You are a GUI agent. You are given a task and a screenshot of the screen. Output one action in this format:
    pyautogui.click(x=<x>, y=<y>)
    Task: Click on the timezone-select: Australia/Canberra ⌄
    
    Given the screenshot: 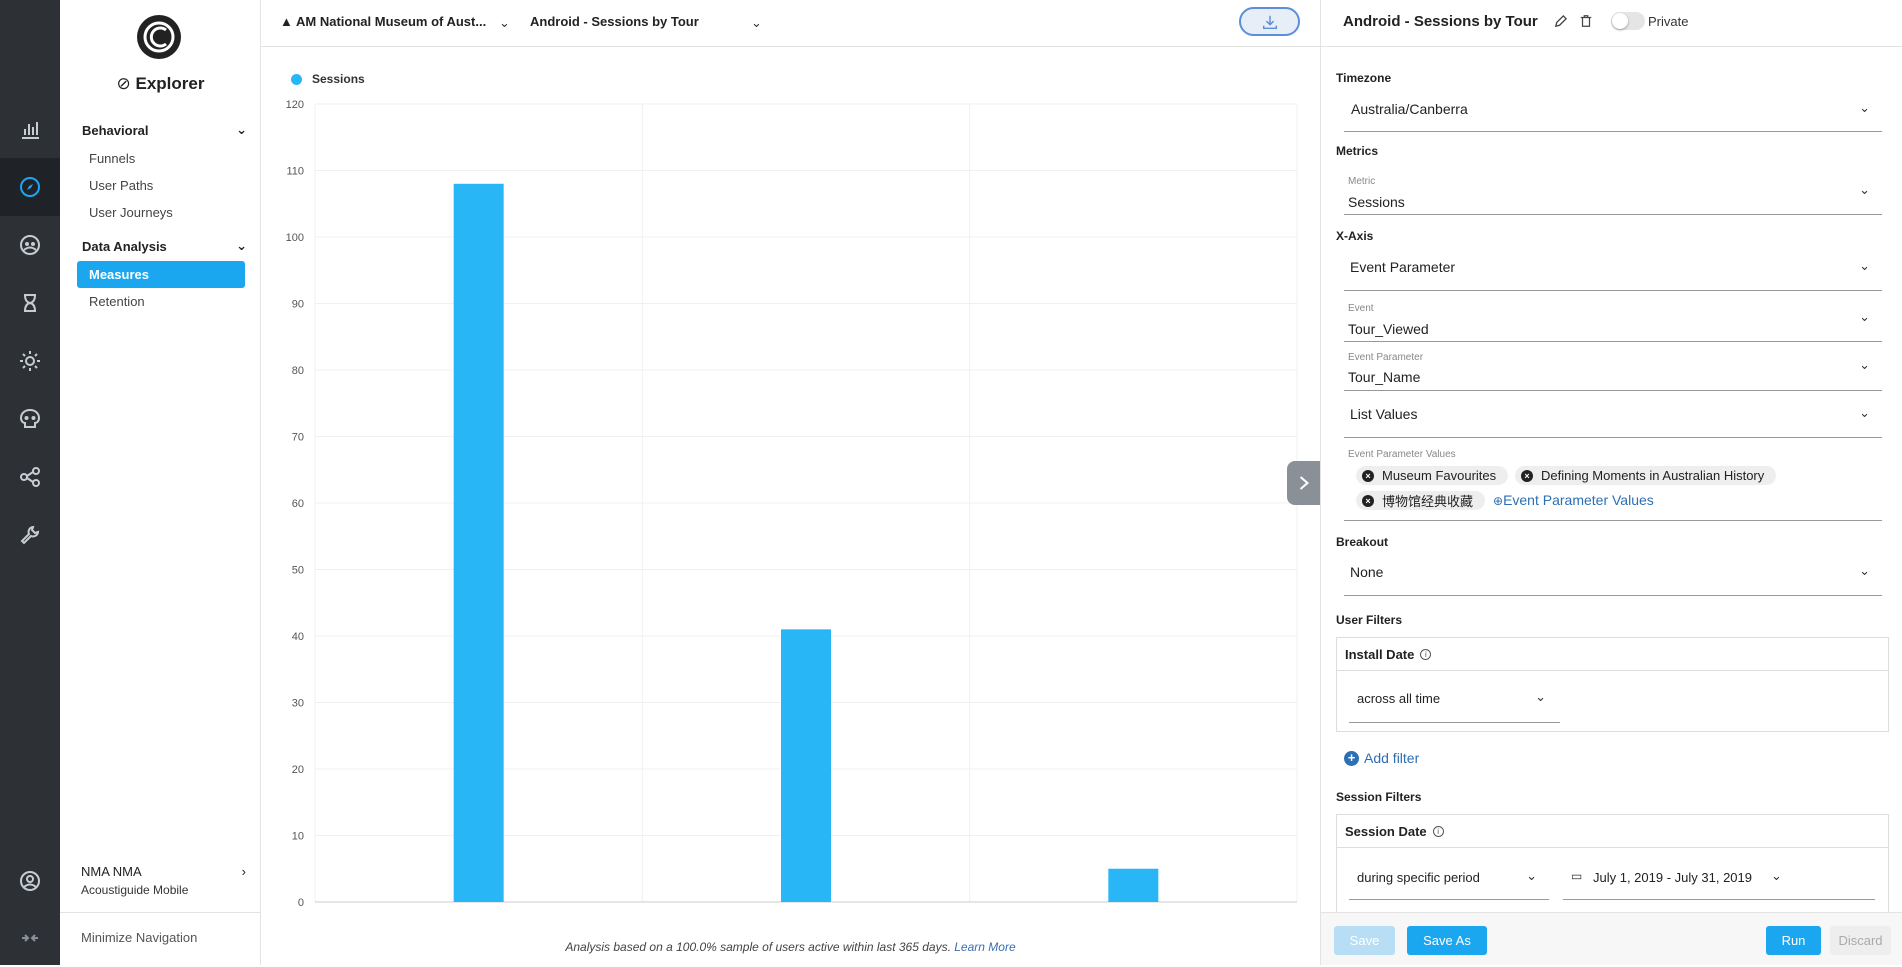 What is the action you would take?
    pyautogui.click(x=1613, y=112)
    